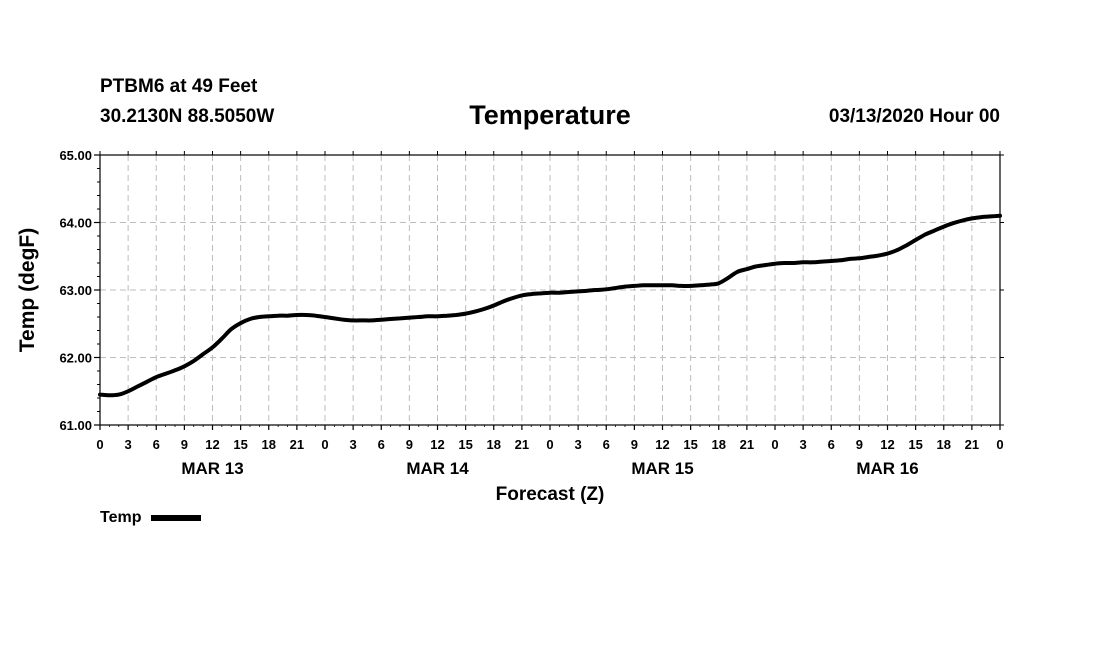 This screenshot has width=1100, height=650. Describe the element at coordinates (212, 468) in the screenshot. I see `day-label: MAR 13` at that location.